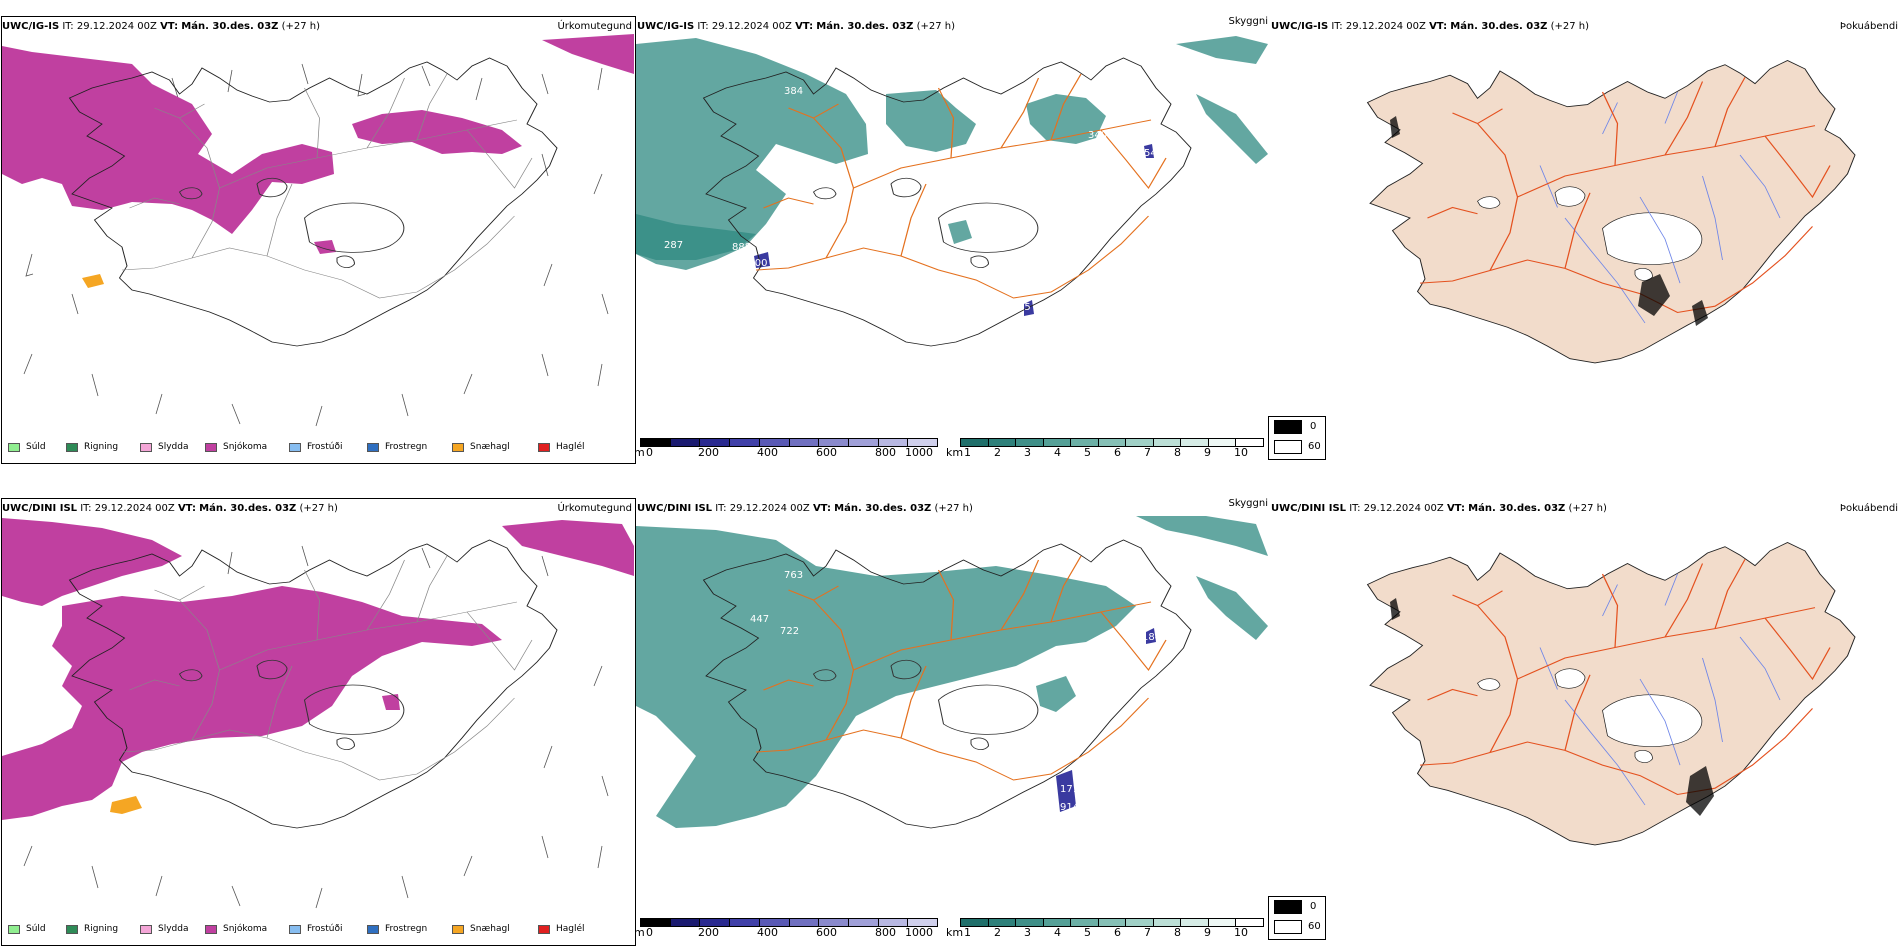 The width and height of the screenshot is (1900, 950). What do you see at coordinates (997, 452) in the screenshot?
I see `colorbar-tick: 2` at bounding box center [997, 452].